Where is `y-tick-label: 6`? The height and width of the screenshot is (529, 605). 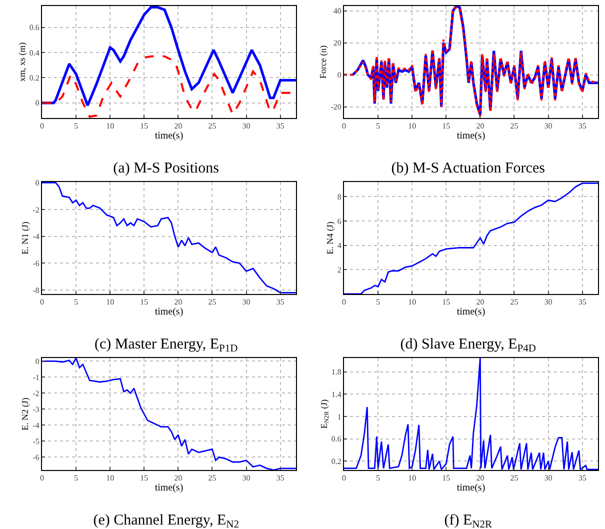
y-tick-label: 6 is located at coordinates (339, 221).